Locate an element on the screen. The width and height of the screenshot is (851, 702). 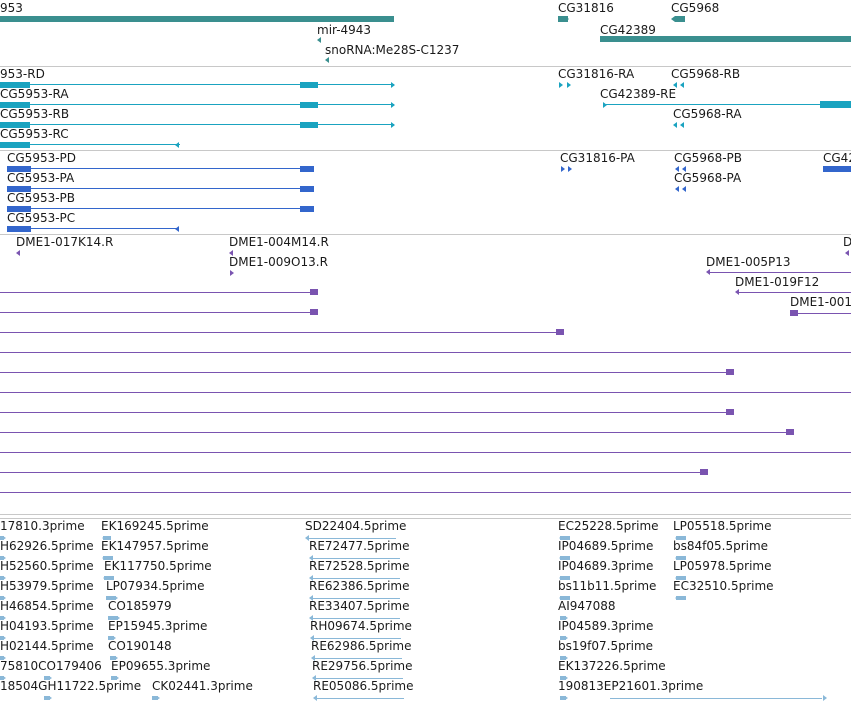
feature-label: RE72528.5prime is located at coordinates (359, 566).